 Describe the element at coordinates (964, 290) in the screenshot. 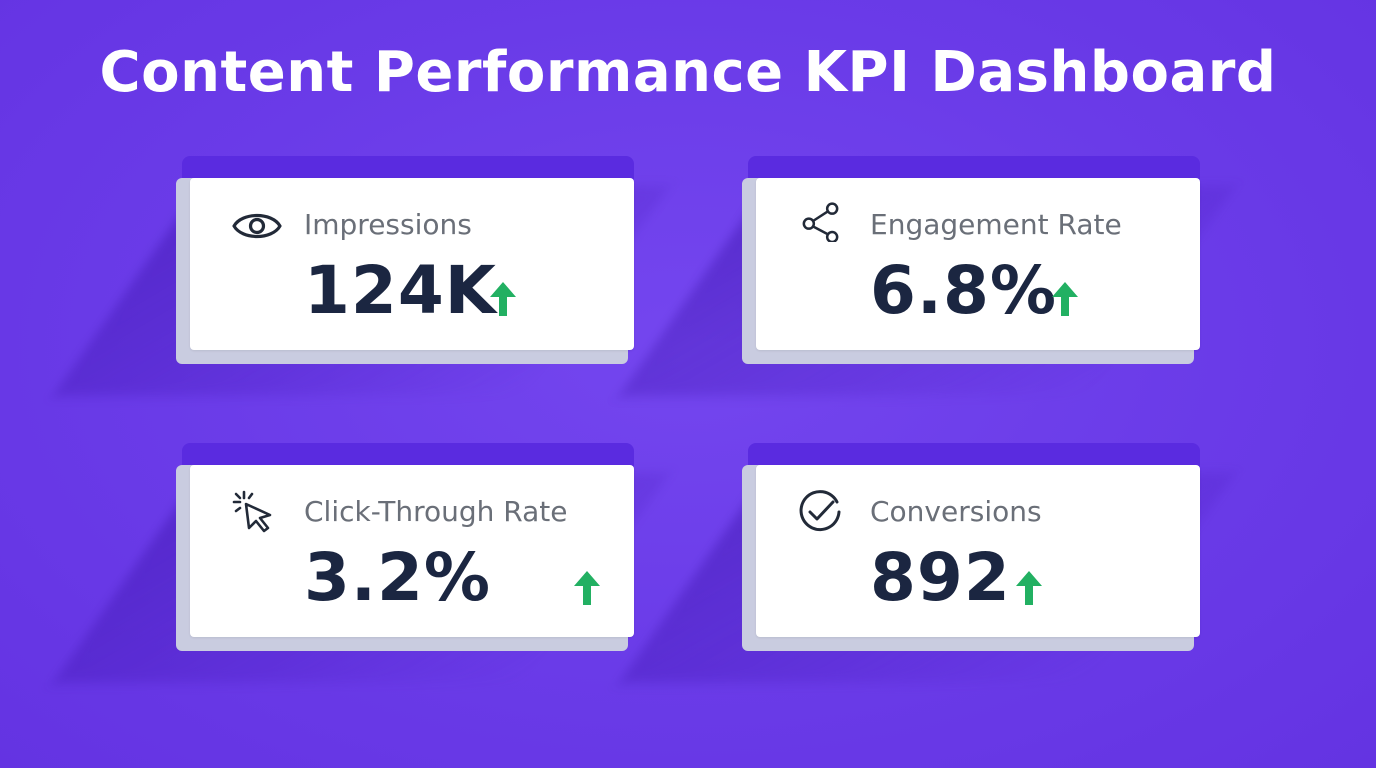

I see `kpi-value: 6.8%` at that location.